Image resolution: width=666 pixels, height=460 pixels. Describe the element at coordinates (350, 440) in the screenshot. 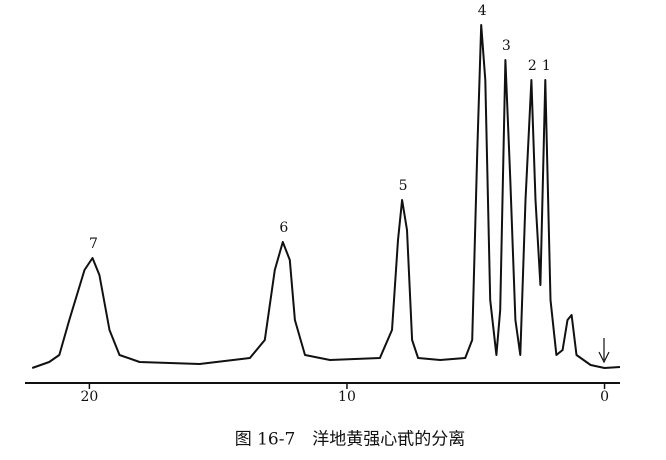

I see `caption: 图 16-7 洋地黄强心甙的分离` at that location.